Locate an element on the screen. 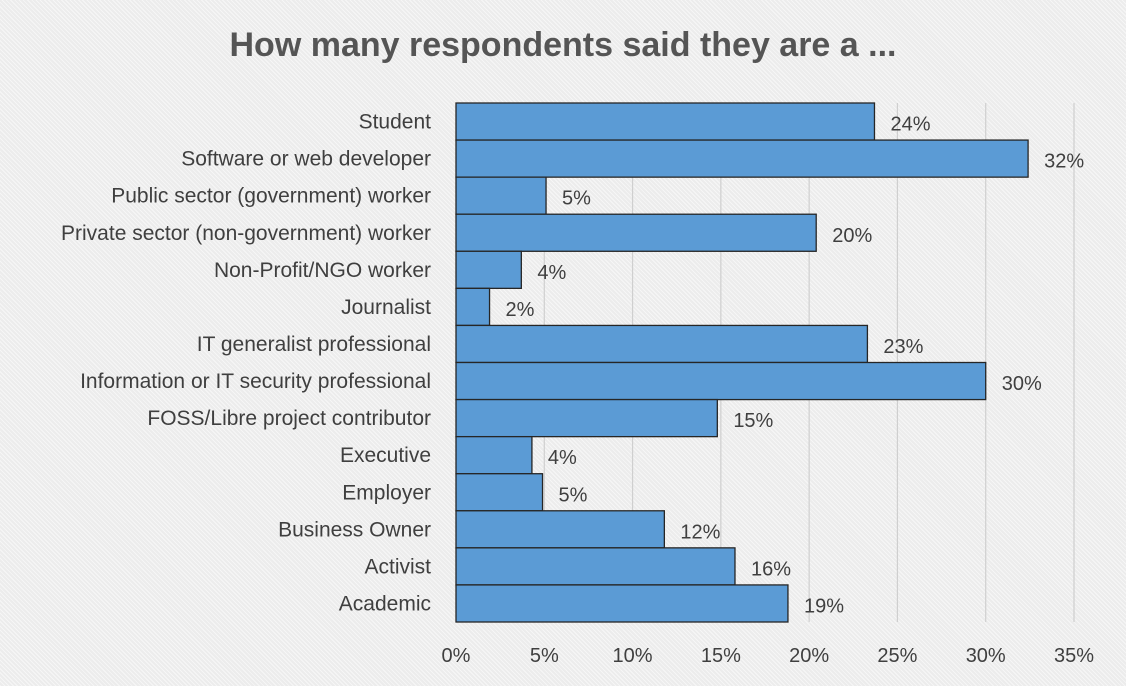  data-label: 23% is located at coordinates (903, 347).